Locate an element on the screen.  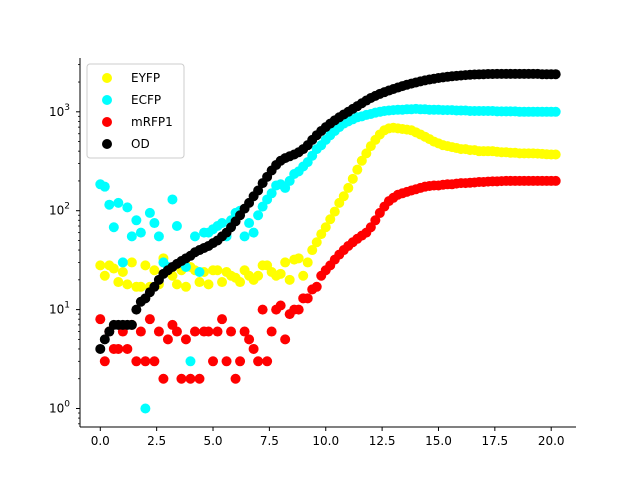
y-tick-label: 10¹ is located at coordinates (59, 309).